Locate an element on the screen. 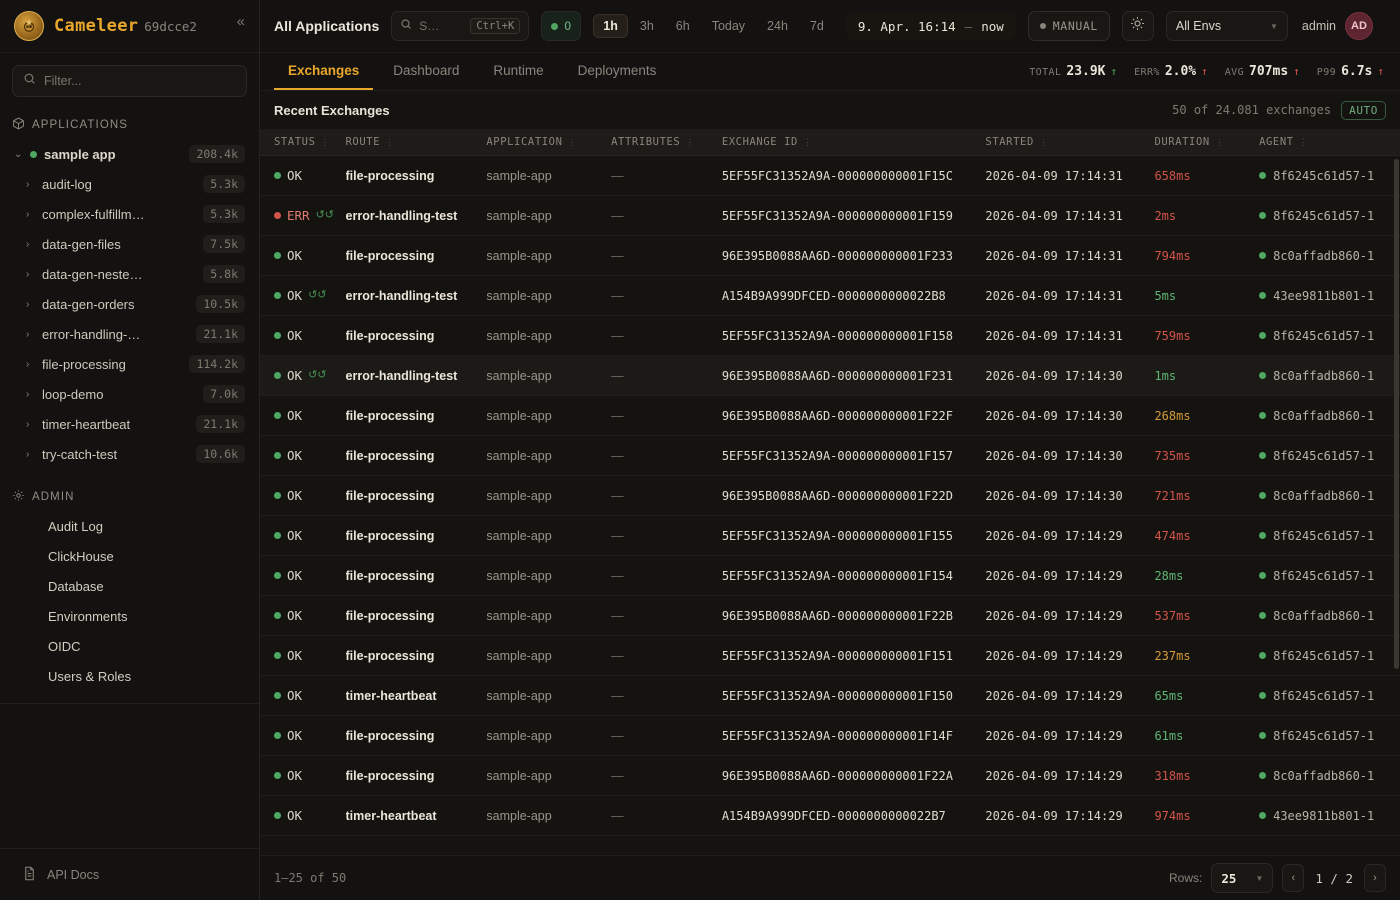  tab-deployments: Deployments is located at coordinates (617, 70).